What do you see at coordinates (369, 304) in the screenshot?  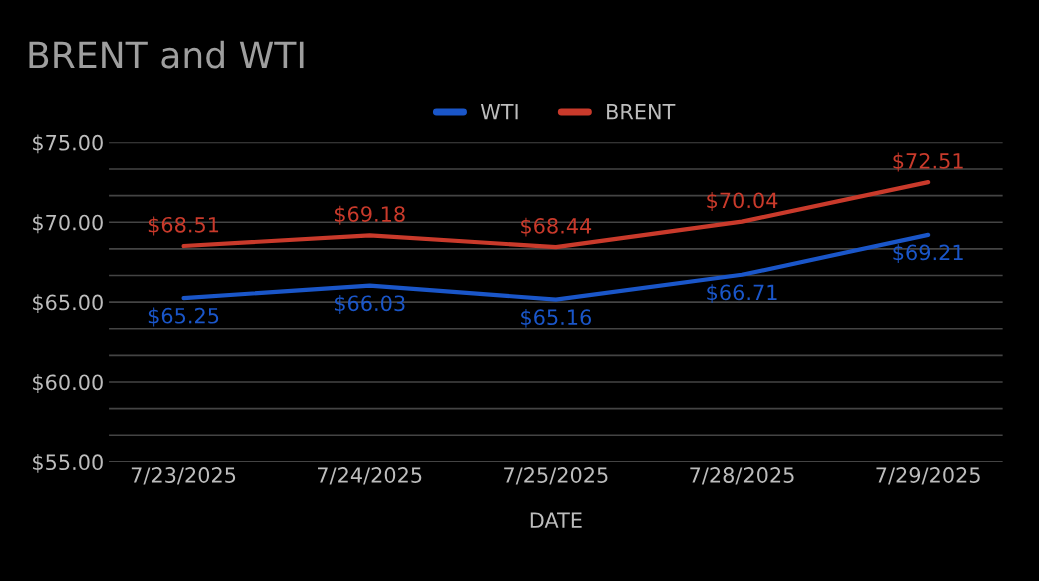 I see `data-label: $66.03` at bounding box center [369, 304].